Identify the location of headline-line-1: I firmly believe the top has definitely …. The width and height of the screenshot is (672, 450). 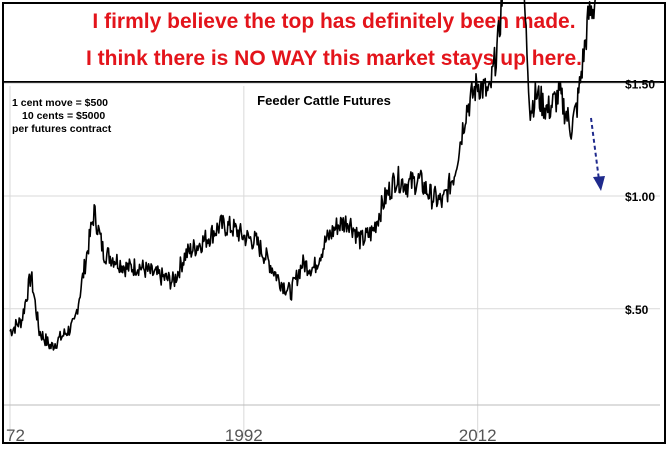
(334, 21).